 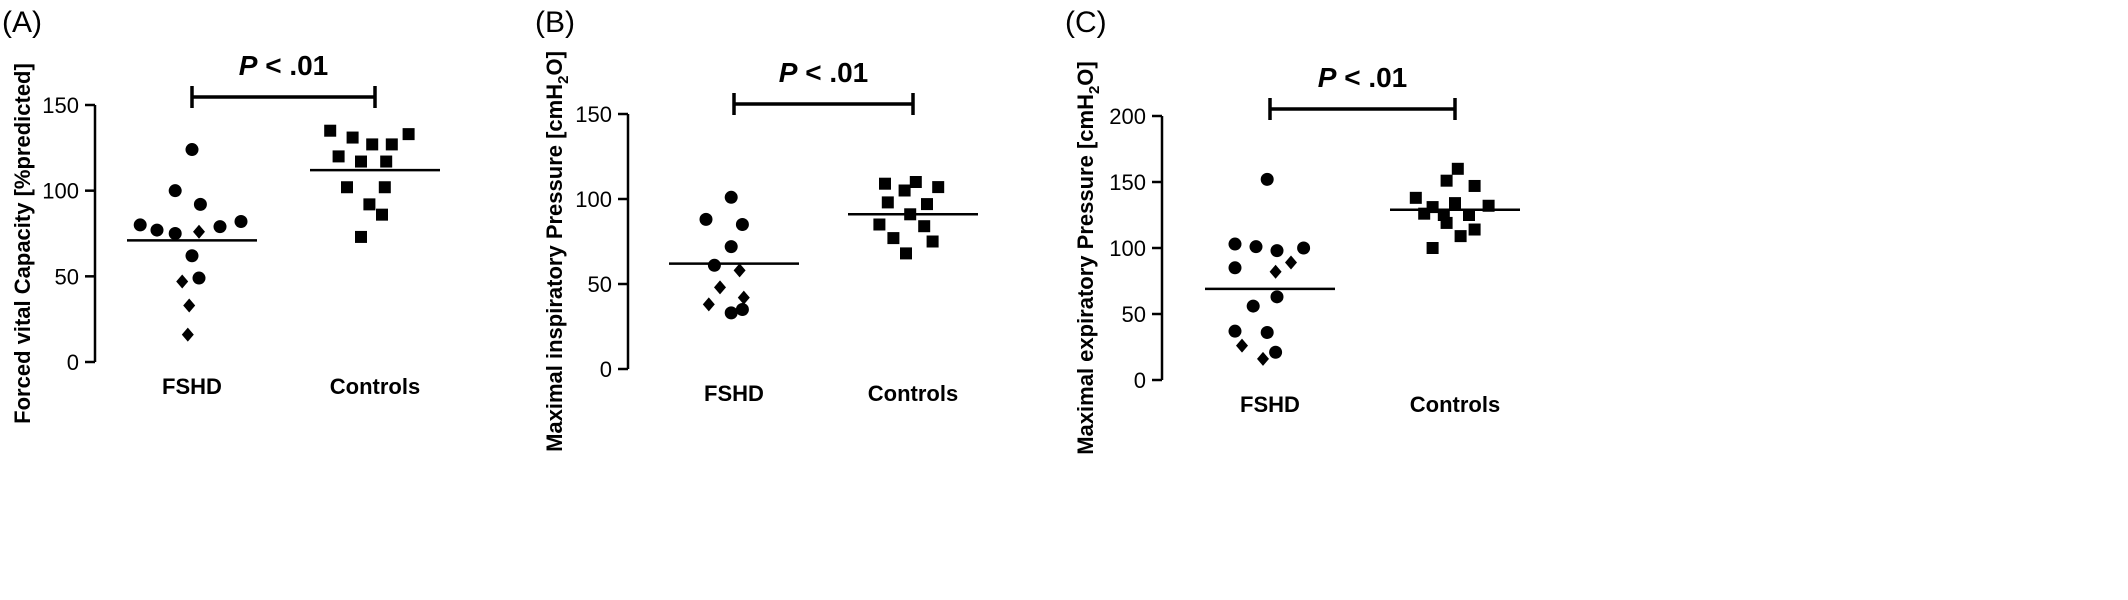 I want to click on panel-letter: (A), so click(x=22, y=22).